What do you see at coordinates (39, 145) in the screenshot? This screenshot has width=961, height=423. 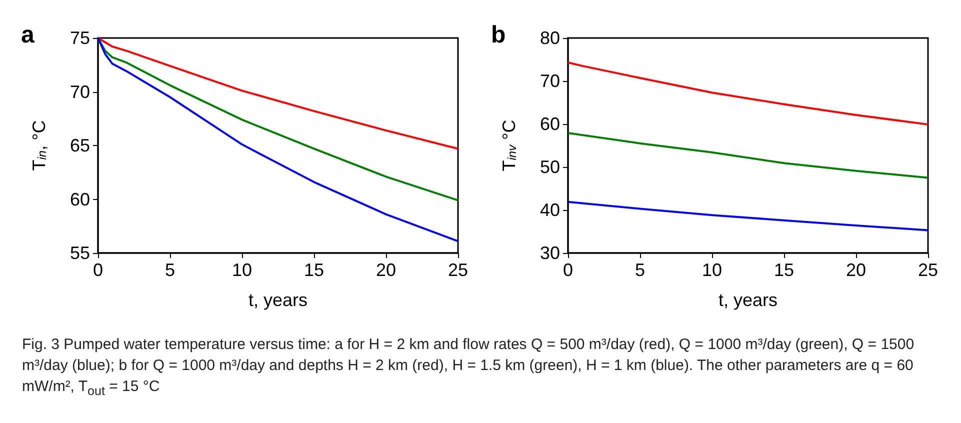 I see `y-axis-title: Tin, °C` at bounding box center [39, 145].